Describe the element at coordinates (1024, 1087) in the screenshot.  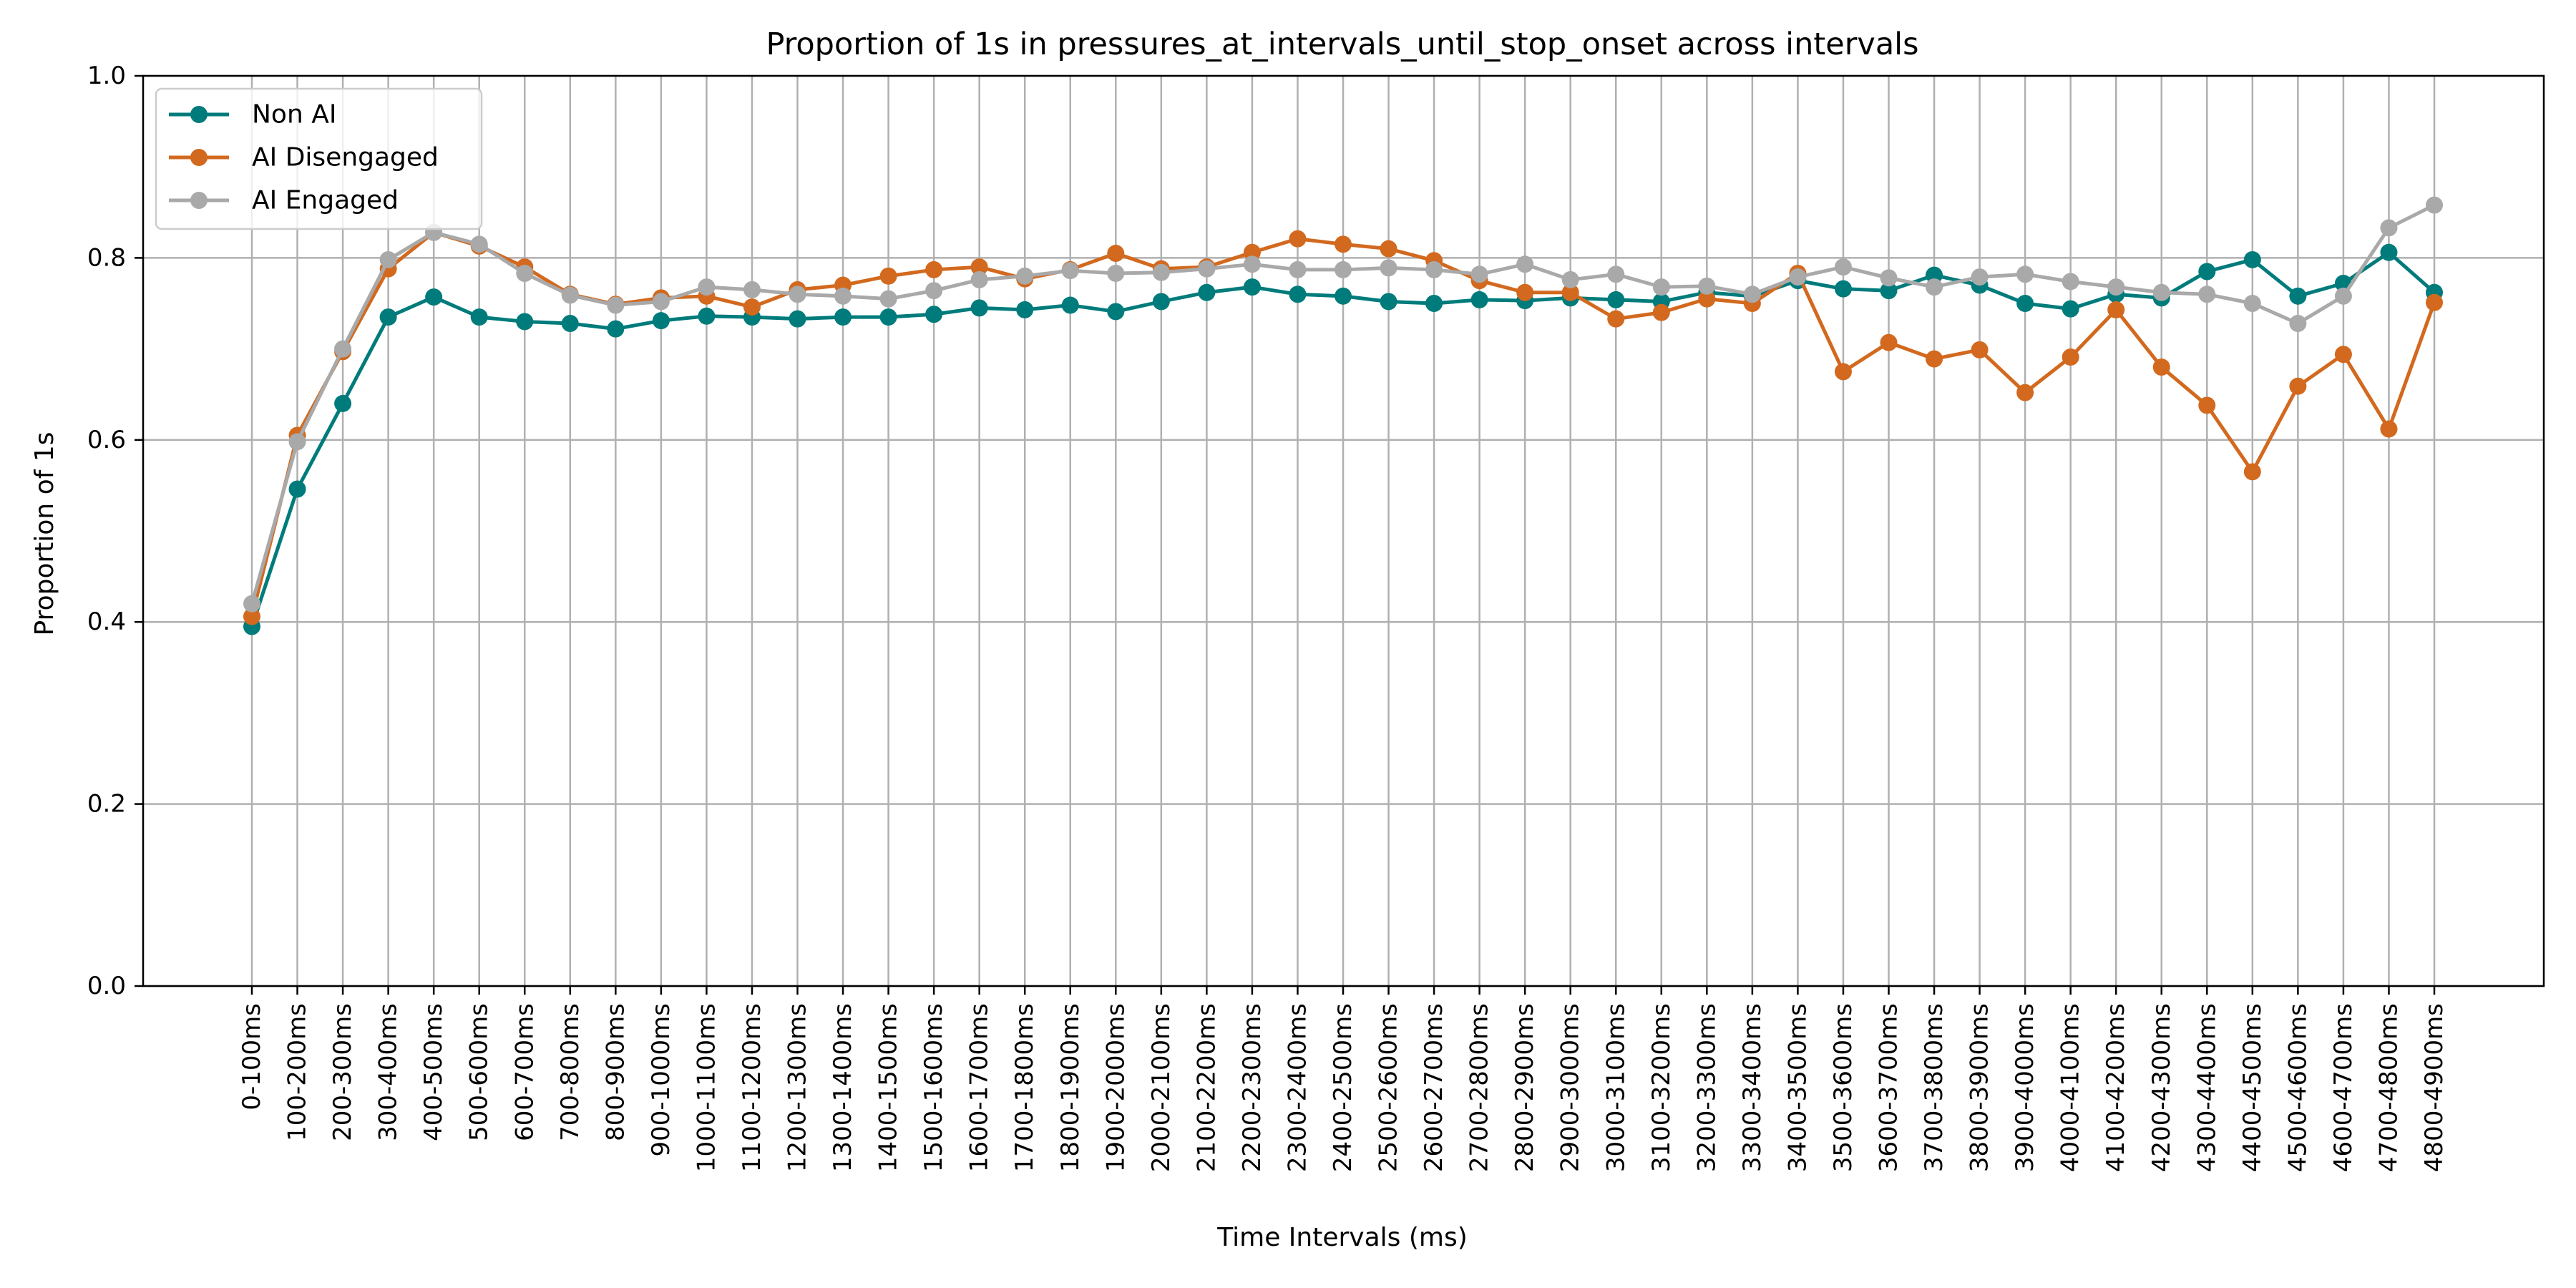
I see `x-tick-label: 1700-1800ms` at that location.